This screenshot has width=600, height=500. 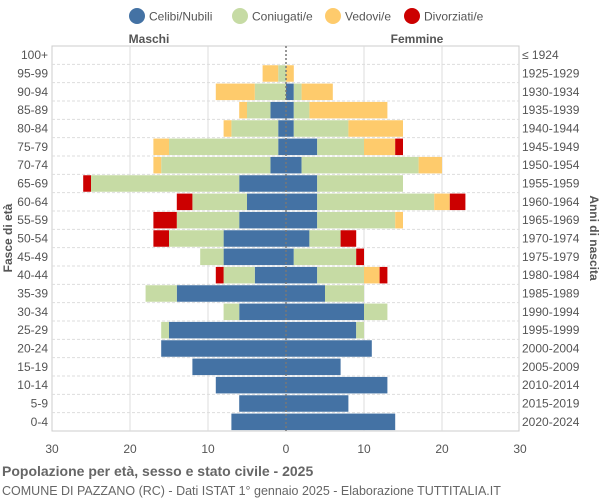 I want to click on age-tick-label: 20-24, so click(x=32, y=349).